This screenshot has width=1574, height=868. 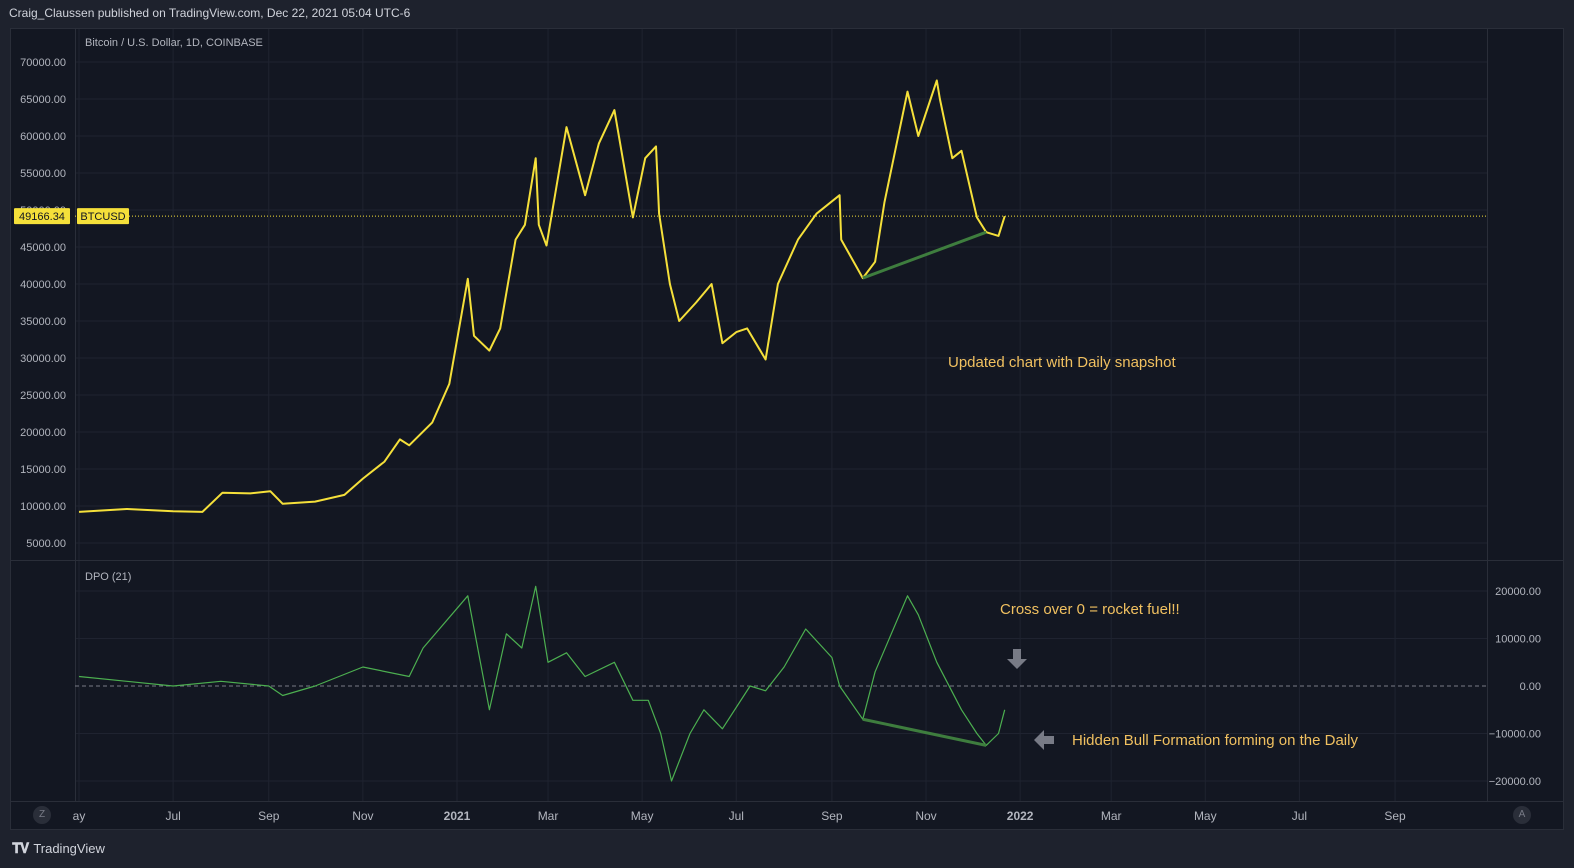 I want to click on time-tick-label: 2021, so click(x=457, y=816).